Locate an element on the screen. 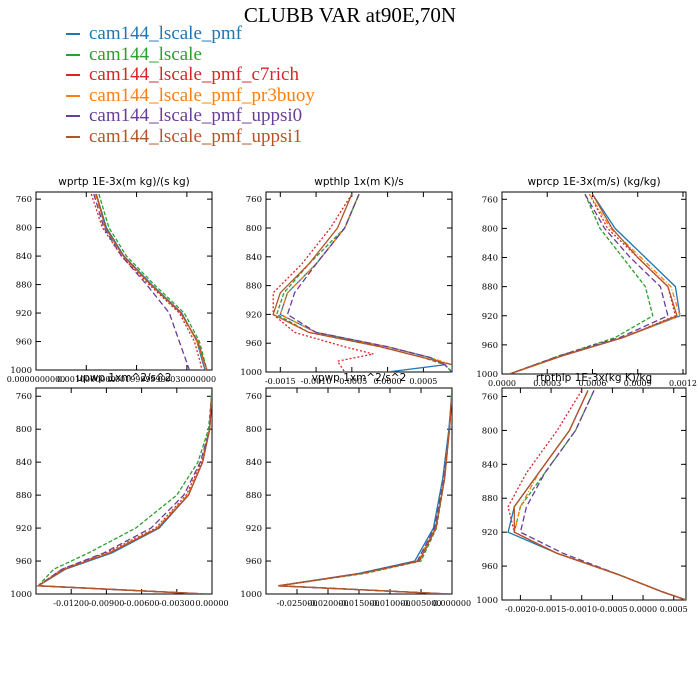 The width and height of the screenshot is (700, 700). legend-item: cam144_lscale_pmf_c7rich is located at coordinates (190, 75).